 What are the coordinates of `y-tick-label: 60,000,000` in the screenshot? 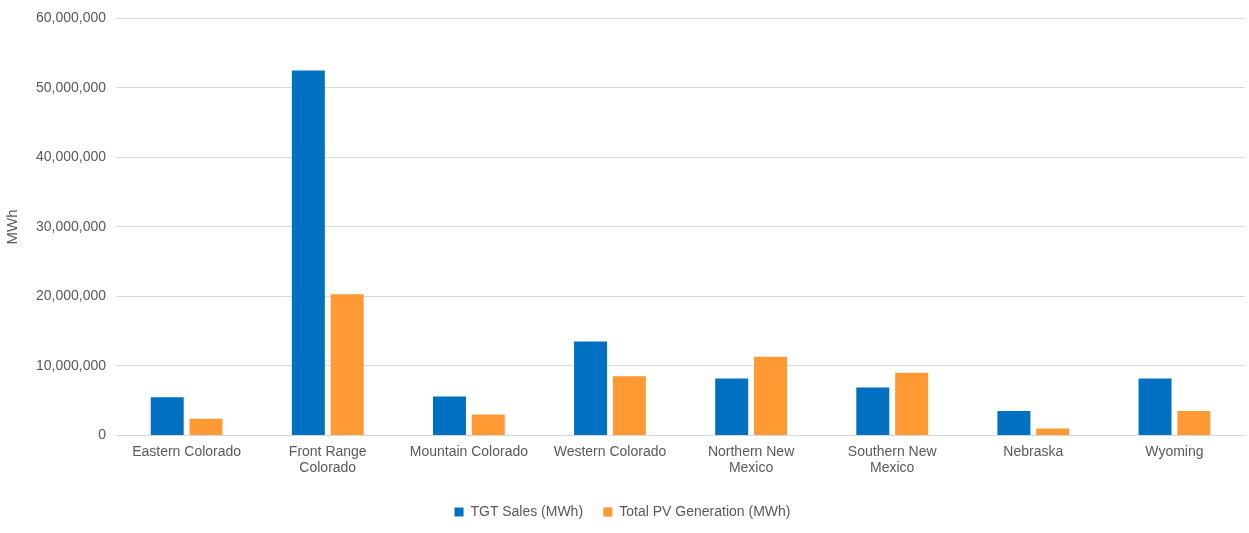 It's located at (71, 17).